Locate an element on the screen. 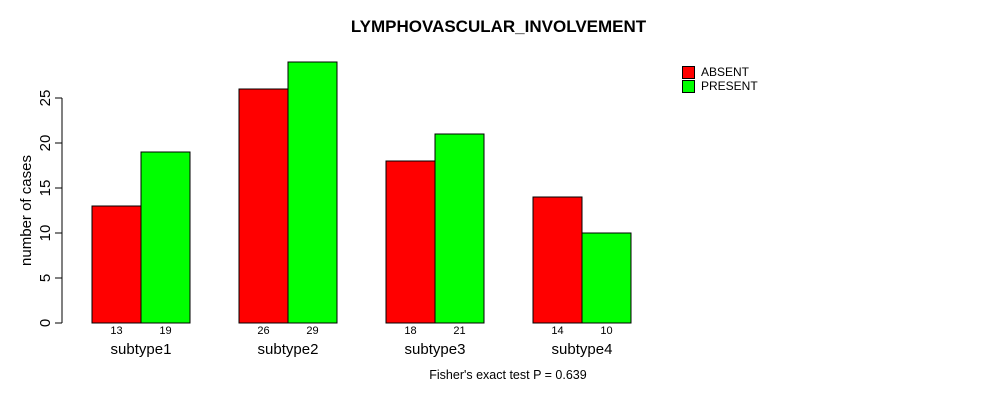  bar-value-label: 13 is located at coordinates (116, 331).